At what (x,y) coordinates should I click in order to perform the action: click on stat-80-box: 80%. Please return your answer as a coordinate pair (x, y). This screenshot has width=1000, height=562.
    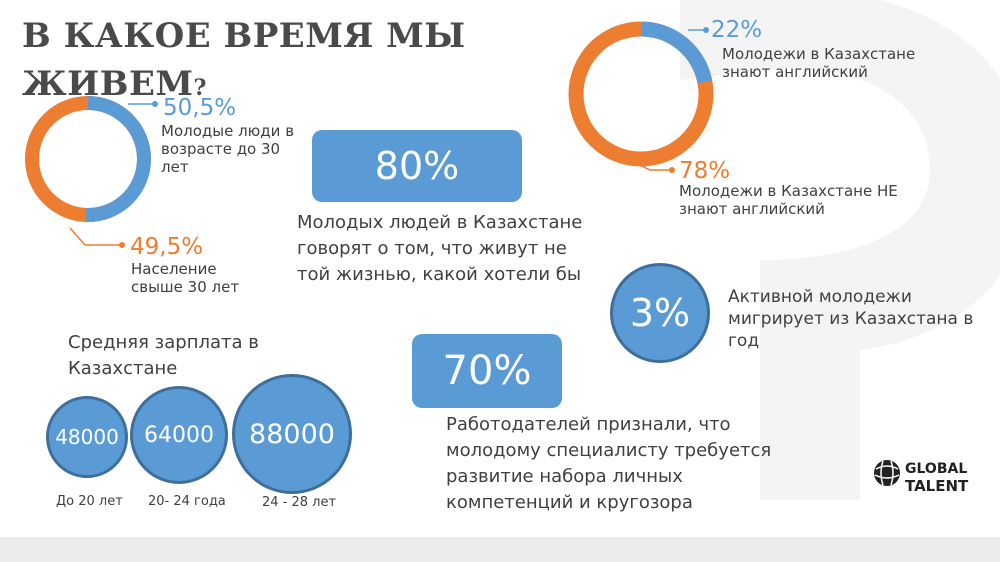
    Looking at the image, I should click on (417, 166).